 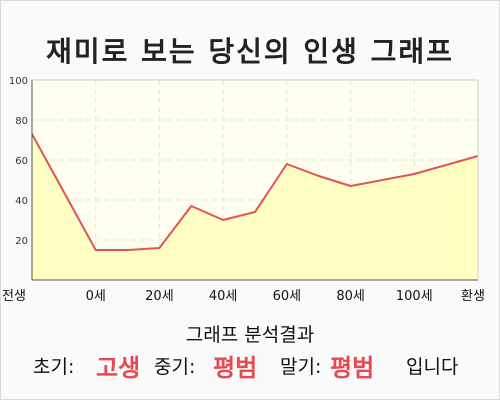 I want to click on results-row: 초기: 고생 중기: 평범 말기: 평범 입니다, so click(x=250, y=365).